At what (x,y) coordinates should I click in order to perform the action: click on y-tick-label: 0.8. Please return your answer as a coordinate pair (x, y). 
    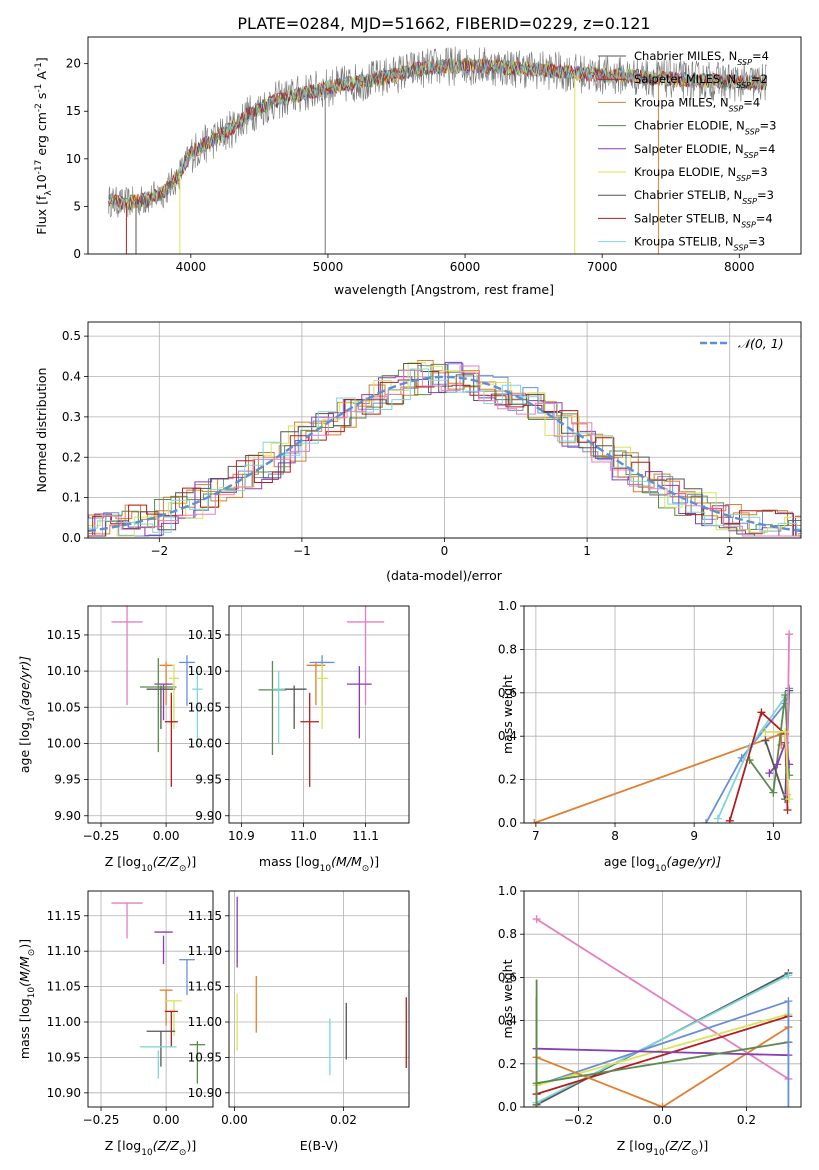
    Looking at the image, I should click on (507, 649).